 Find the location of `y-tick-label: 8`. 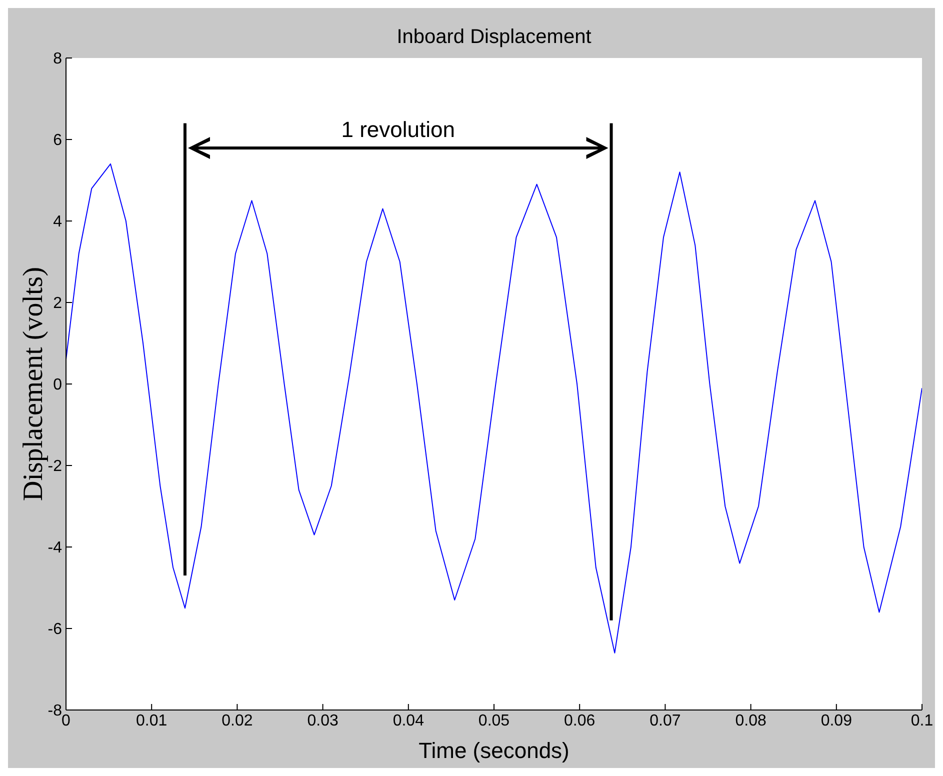

y-tick-label: 8 is located at coordinates (57, 59).